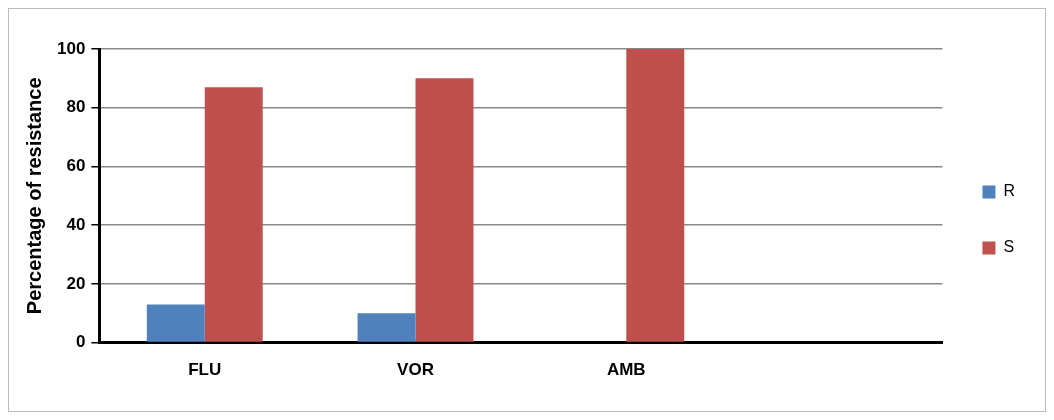 The height and width of the screenshot is (420, 1054). I want to click on y-tick-label: 40, so click(76, 224).